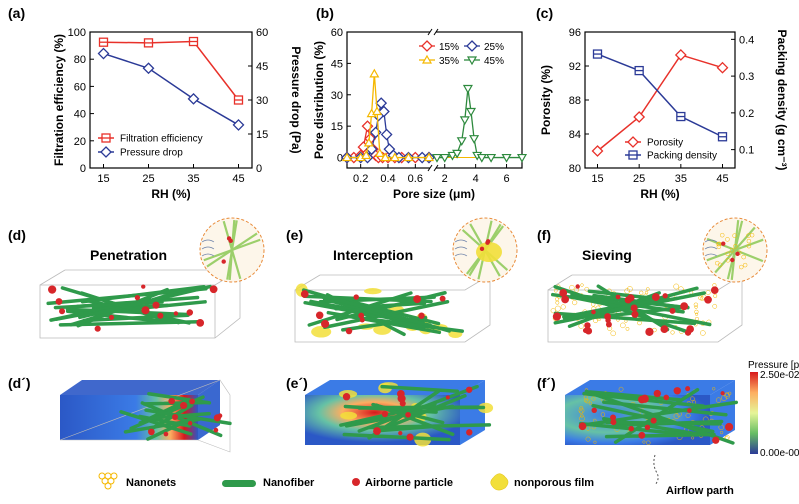 The image size is (799, 504). Describe the element at coordinates (722, 179) in the screenshot. I see `x-tick-label: 45` at that location.